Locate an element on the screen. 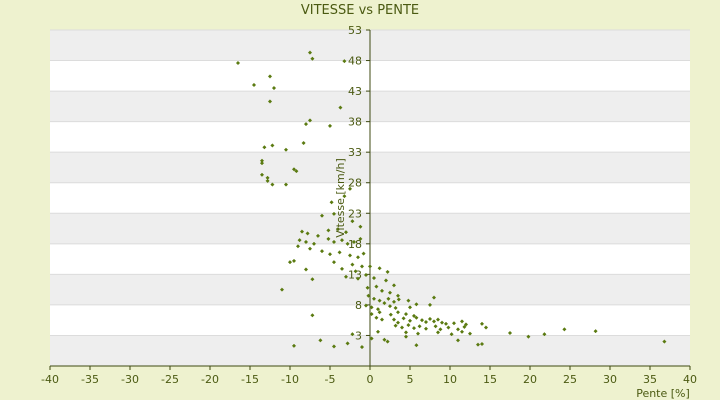 The width and height of the screenshot is (720, 400). y-tick-label: 8 is located at coordinates (358, 305).